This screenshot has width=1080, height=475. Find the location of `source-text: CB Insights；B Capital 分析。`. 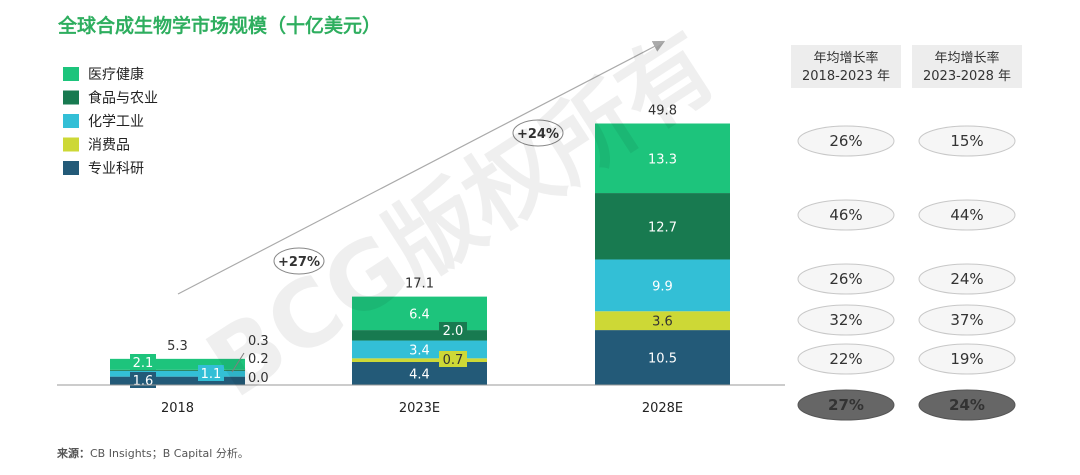

source-text: CB Insights；B Capital 分析。 is located at coordinates (169, 453).